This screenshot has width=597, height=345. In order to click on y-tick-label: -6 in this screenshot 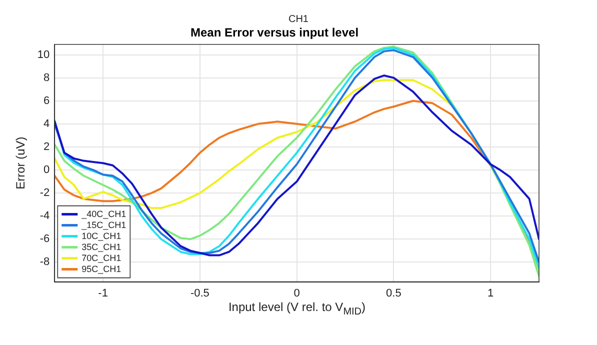, I will do `click(45, 239)`.